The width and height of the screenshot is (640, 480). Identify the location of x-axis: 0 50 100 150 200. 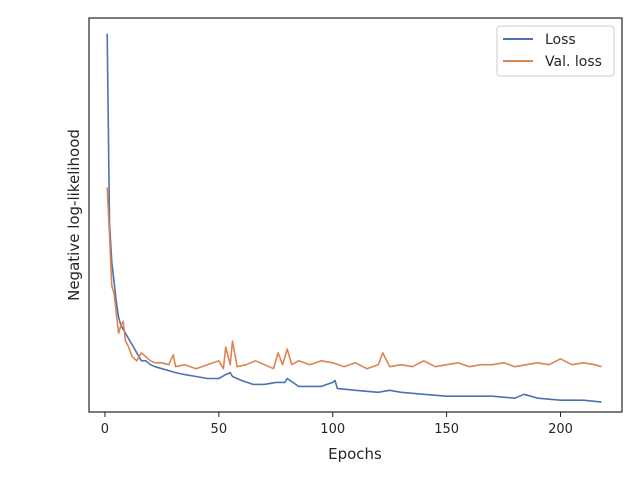
(337, 424).